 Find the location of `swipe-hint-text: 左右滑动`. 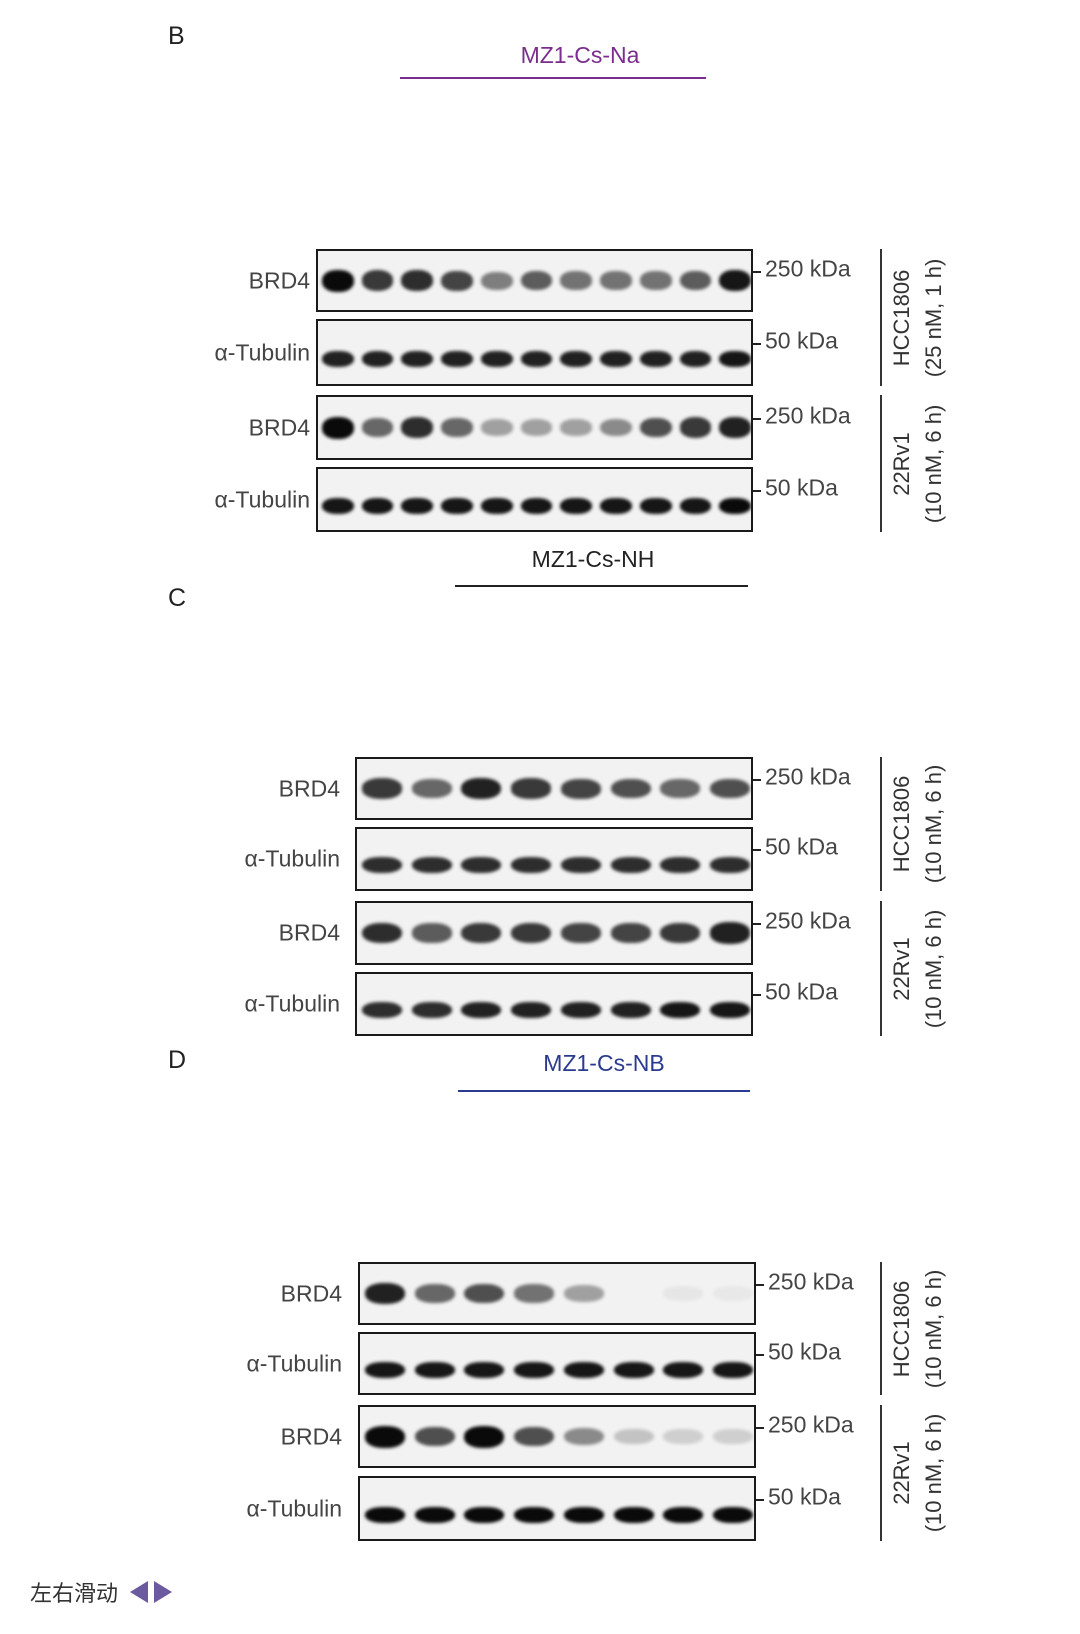

swipe-hint-text: 左右滑动 is located at coordinates (74, 1593).